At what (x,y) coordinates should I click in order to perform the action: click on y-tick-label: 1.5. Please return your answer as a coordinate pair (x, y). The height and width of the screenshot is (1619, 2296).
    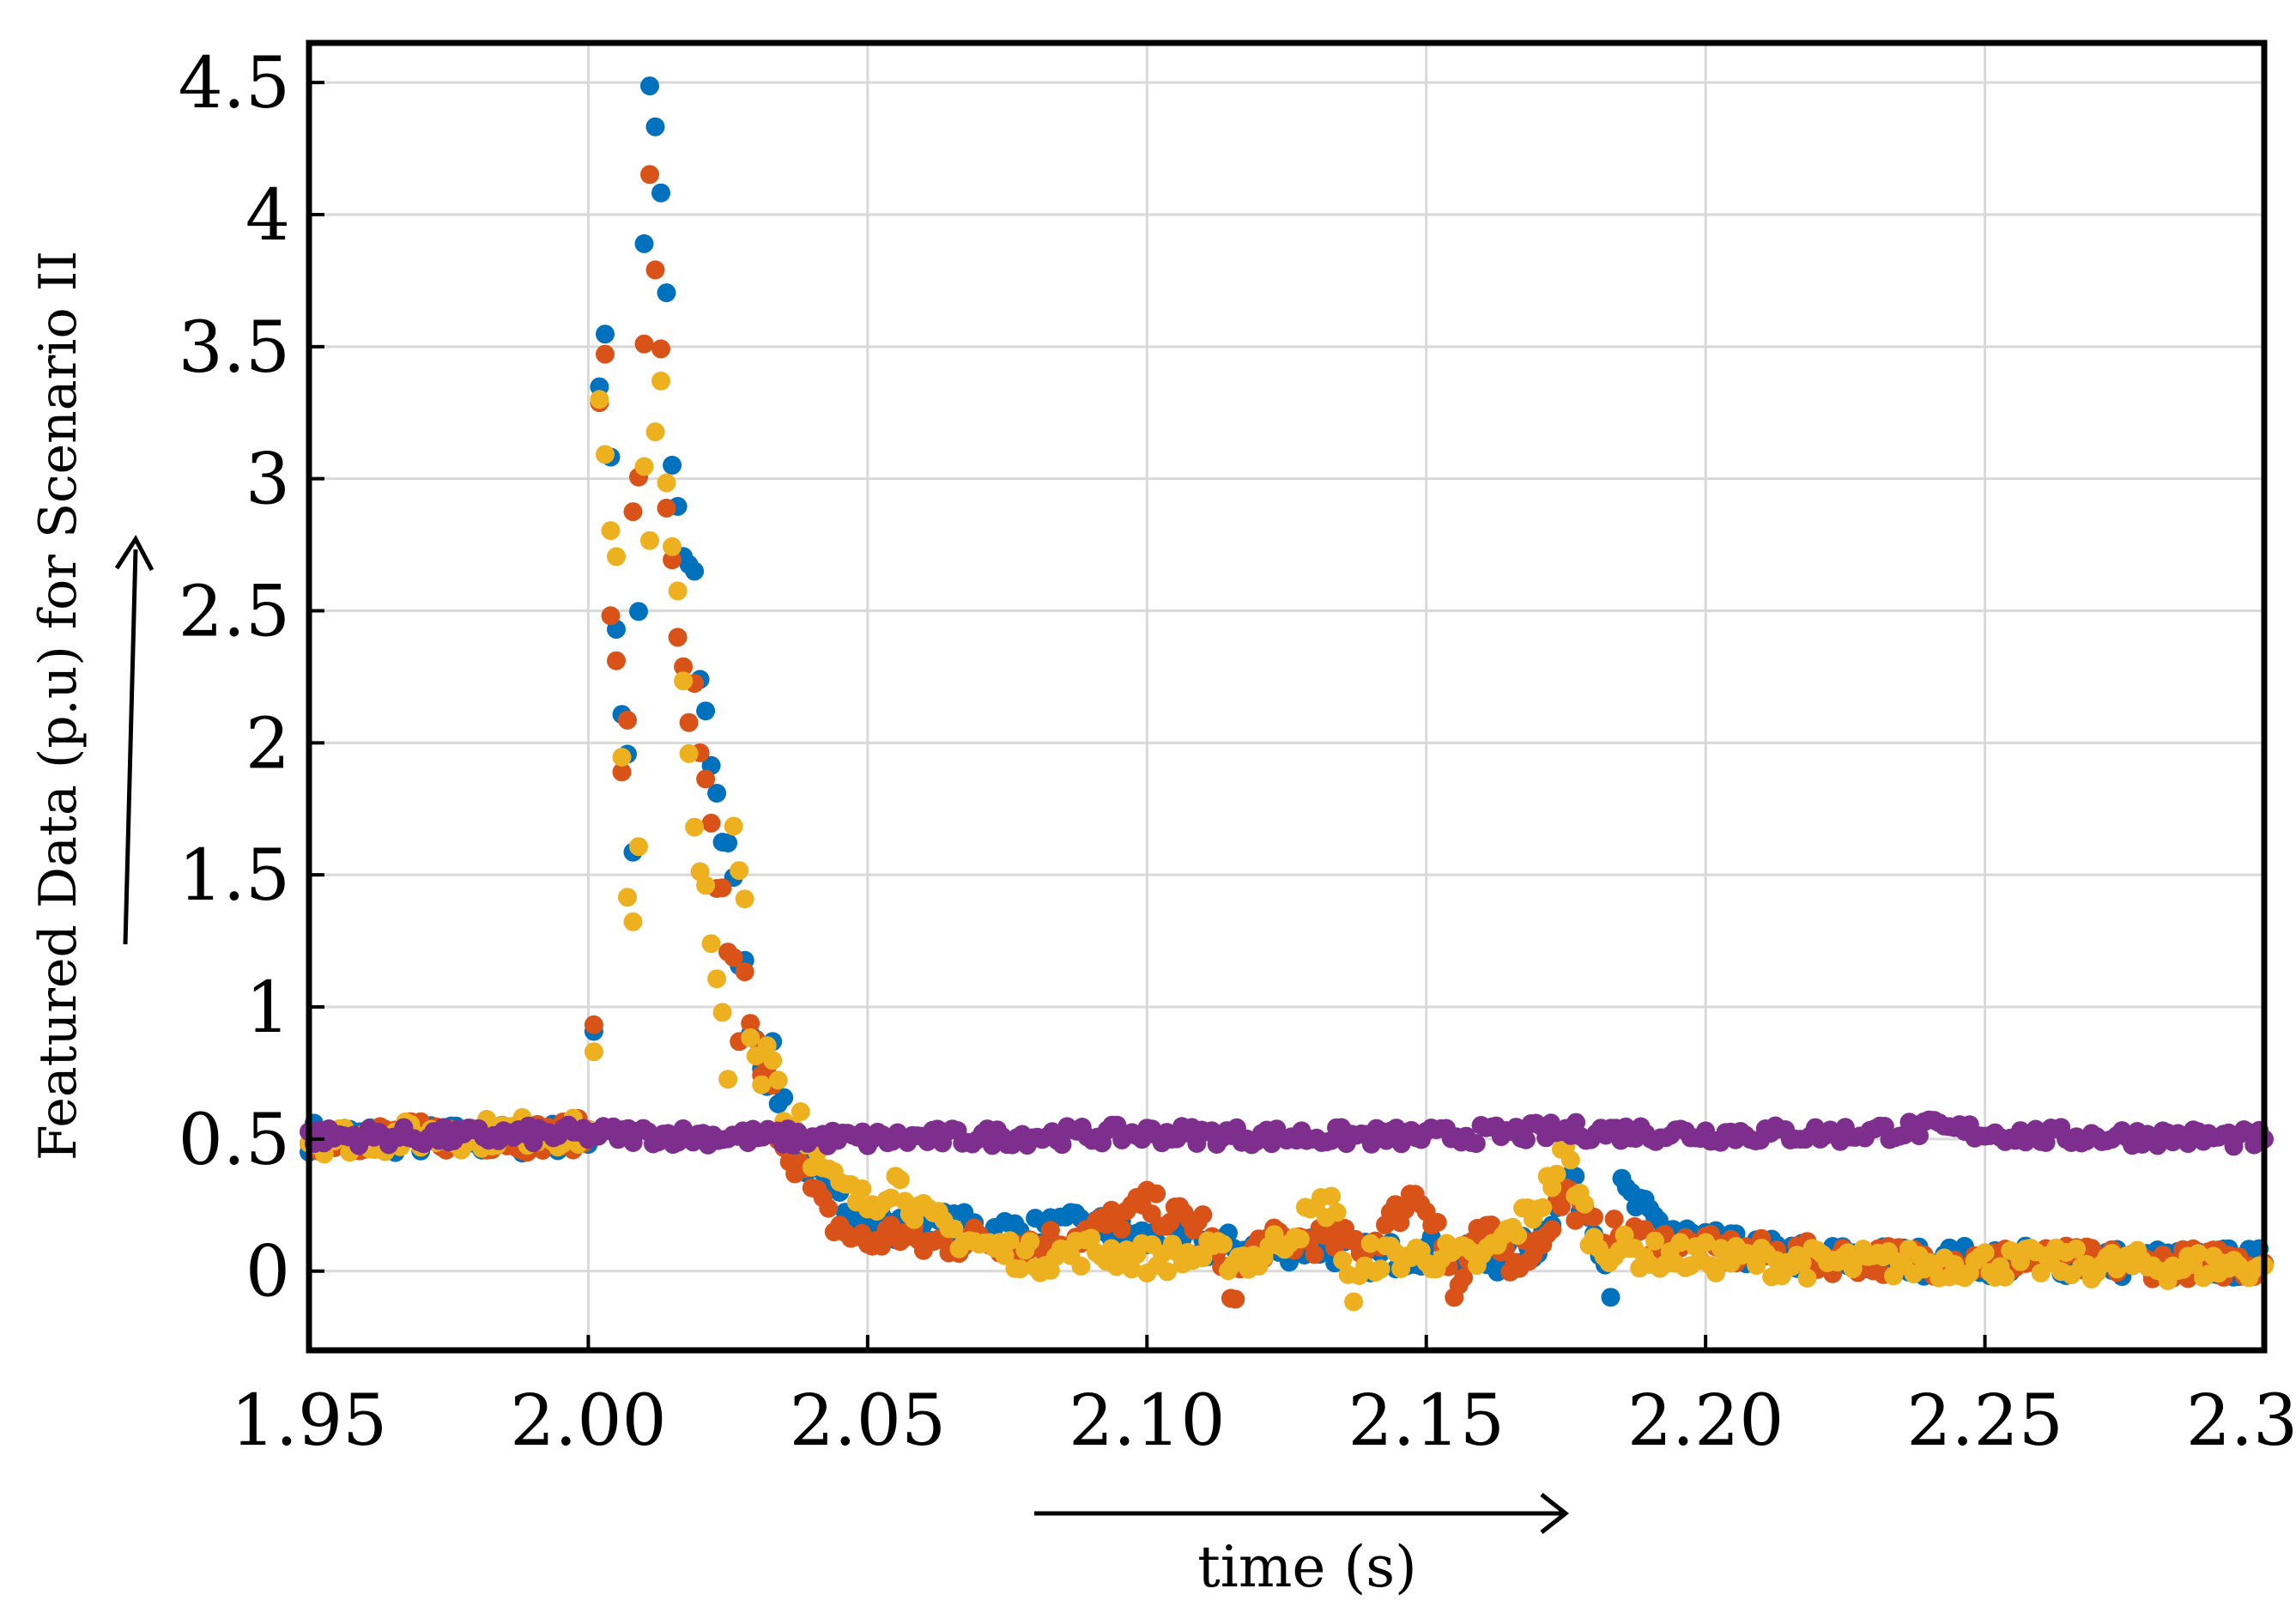
    Looking at the image, I should click on (234, 876).